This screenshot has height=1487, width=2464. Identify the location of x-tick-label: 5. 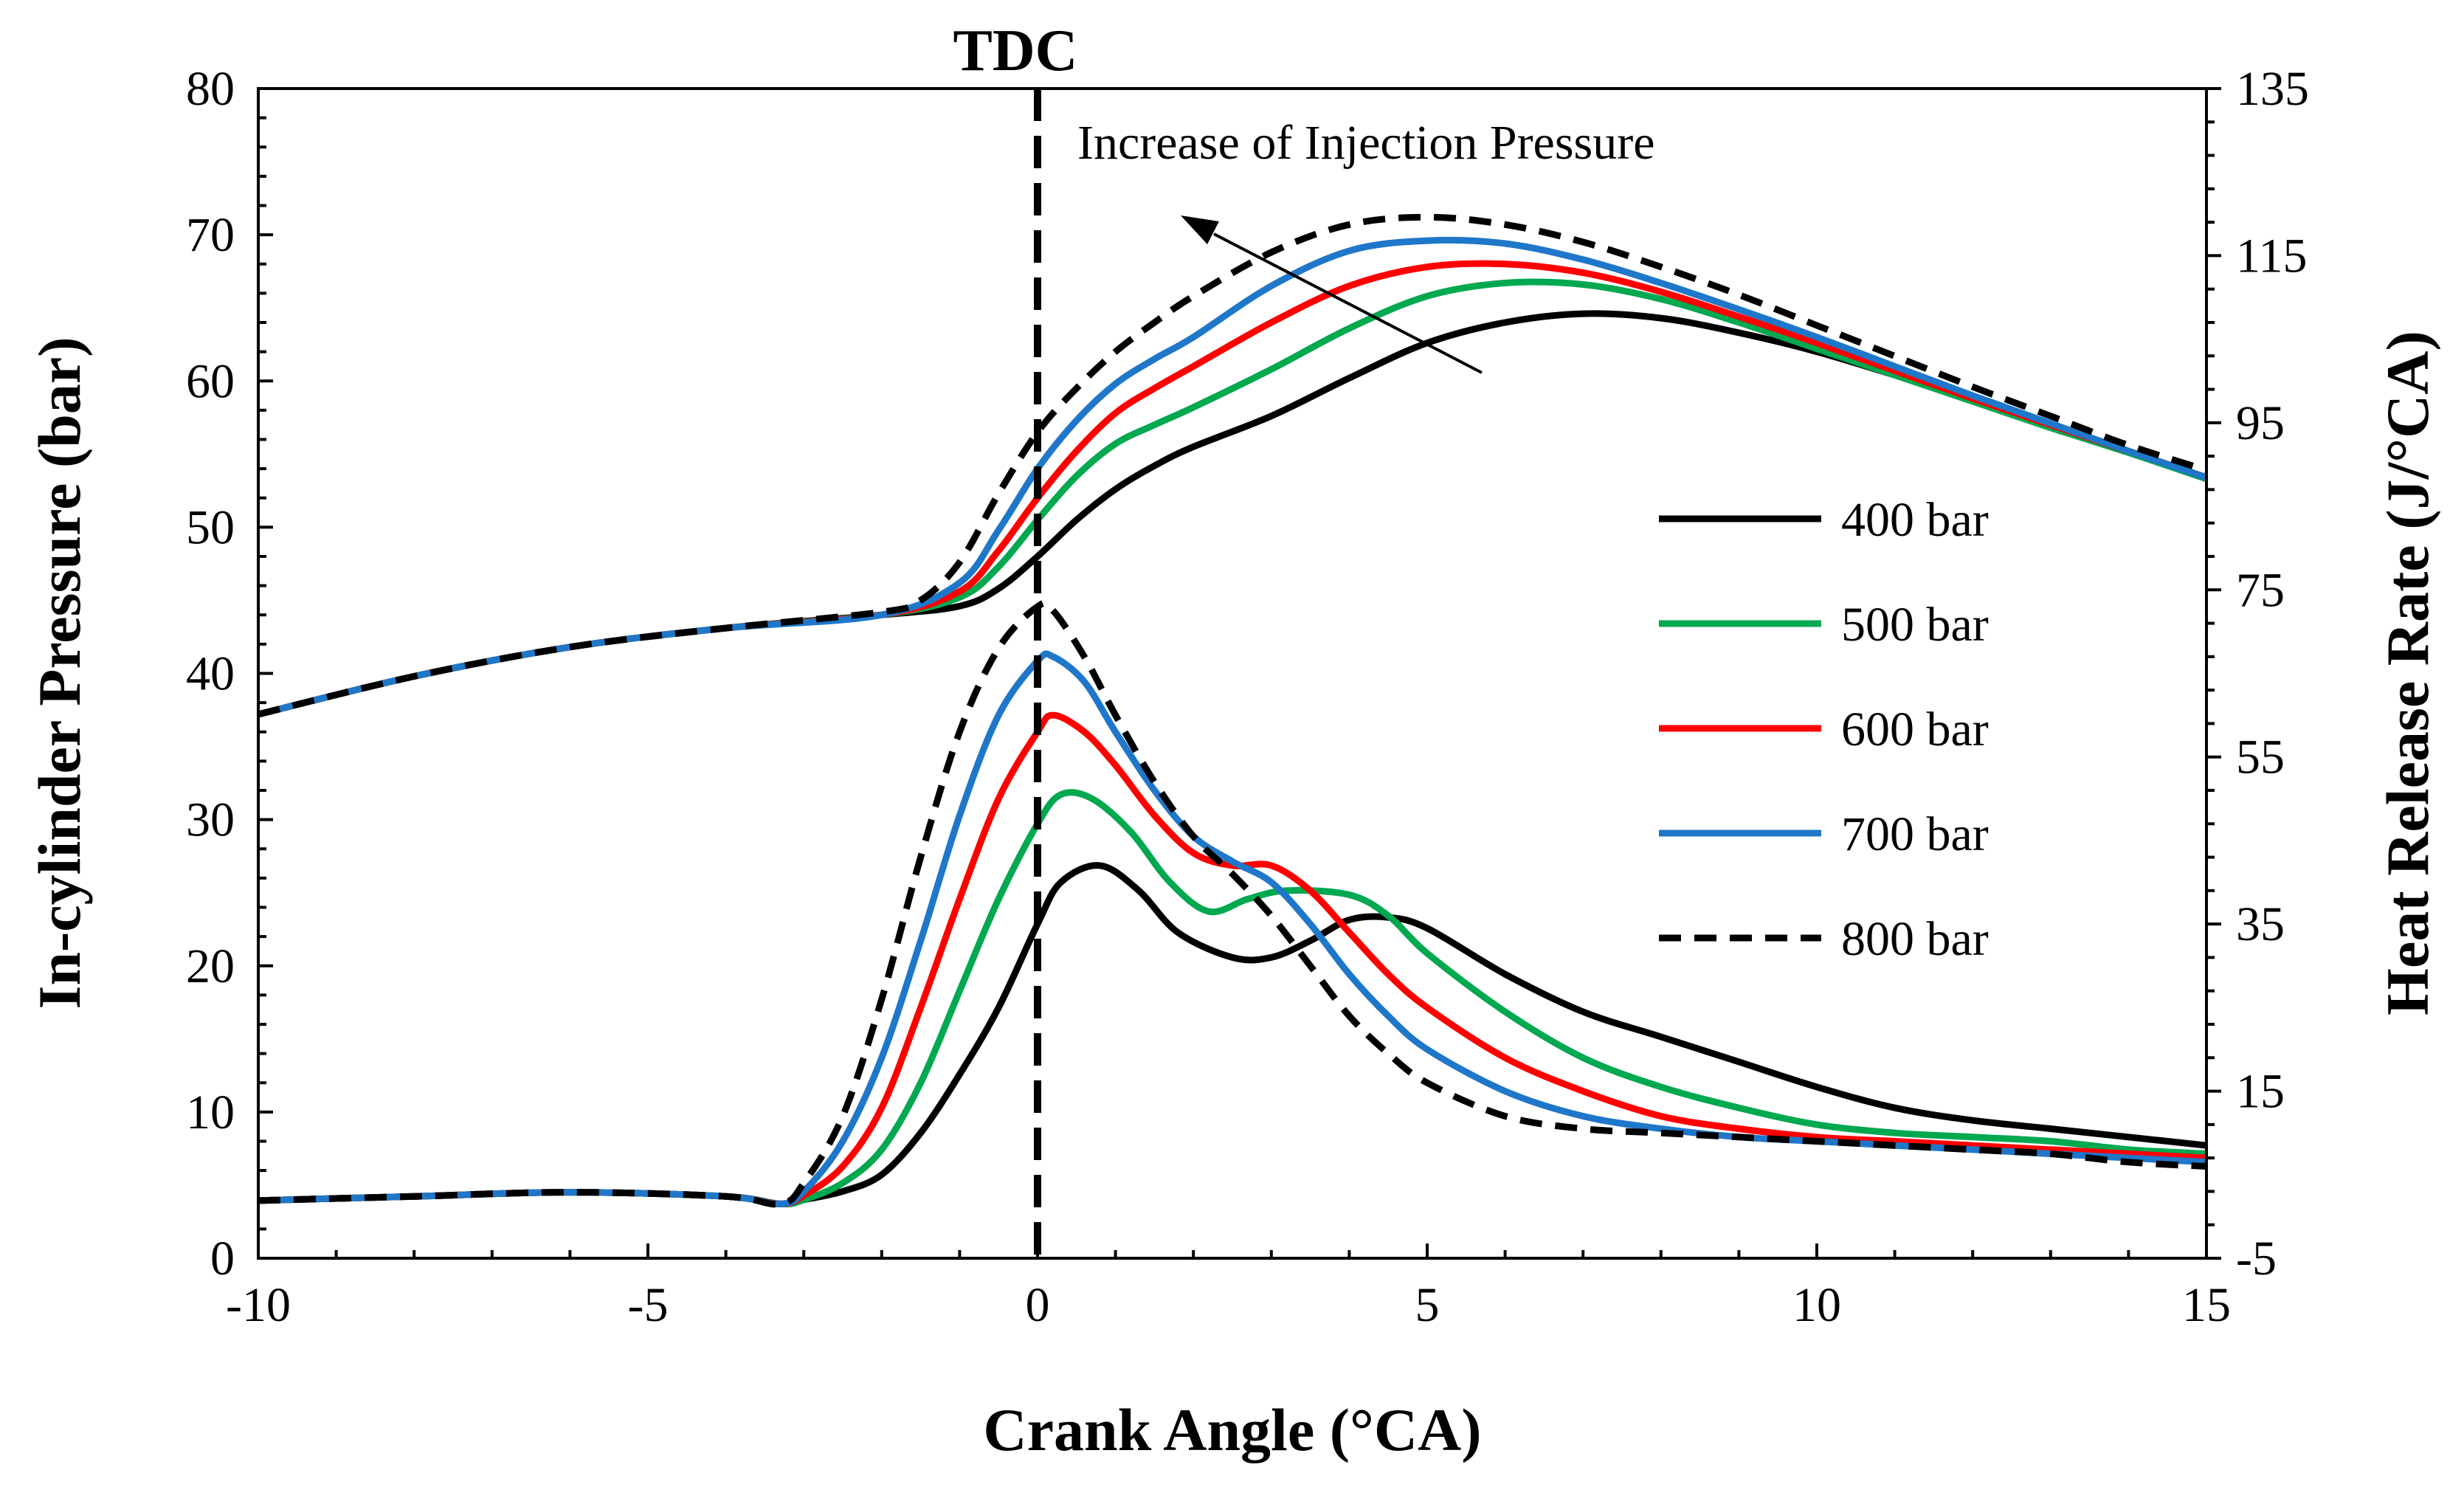
(1427, 1305).